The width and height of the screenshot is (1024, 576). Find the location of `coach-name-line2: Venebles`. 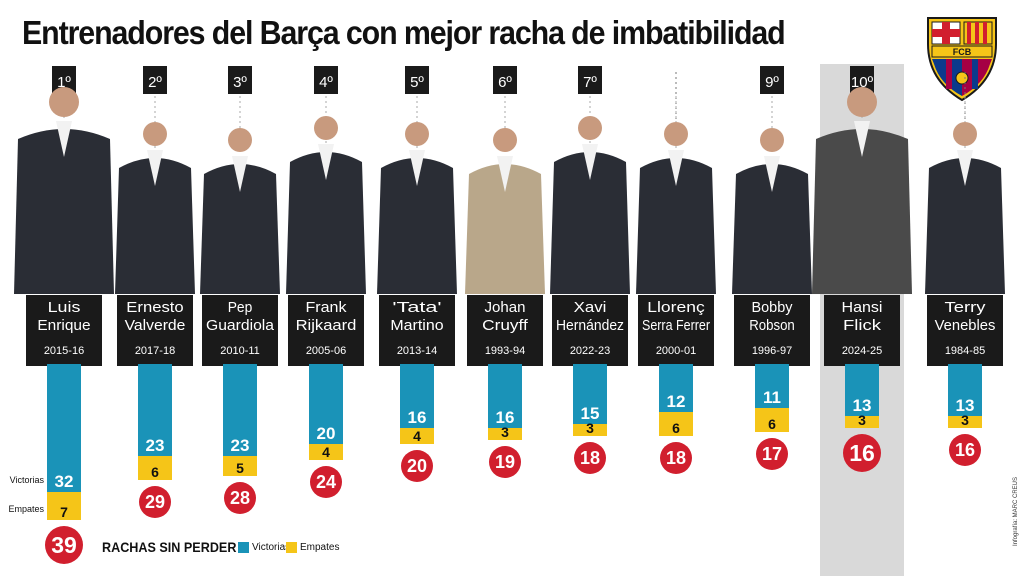

coach-name-line2: Venebles is located at coordinates (965, 325).